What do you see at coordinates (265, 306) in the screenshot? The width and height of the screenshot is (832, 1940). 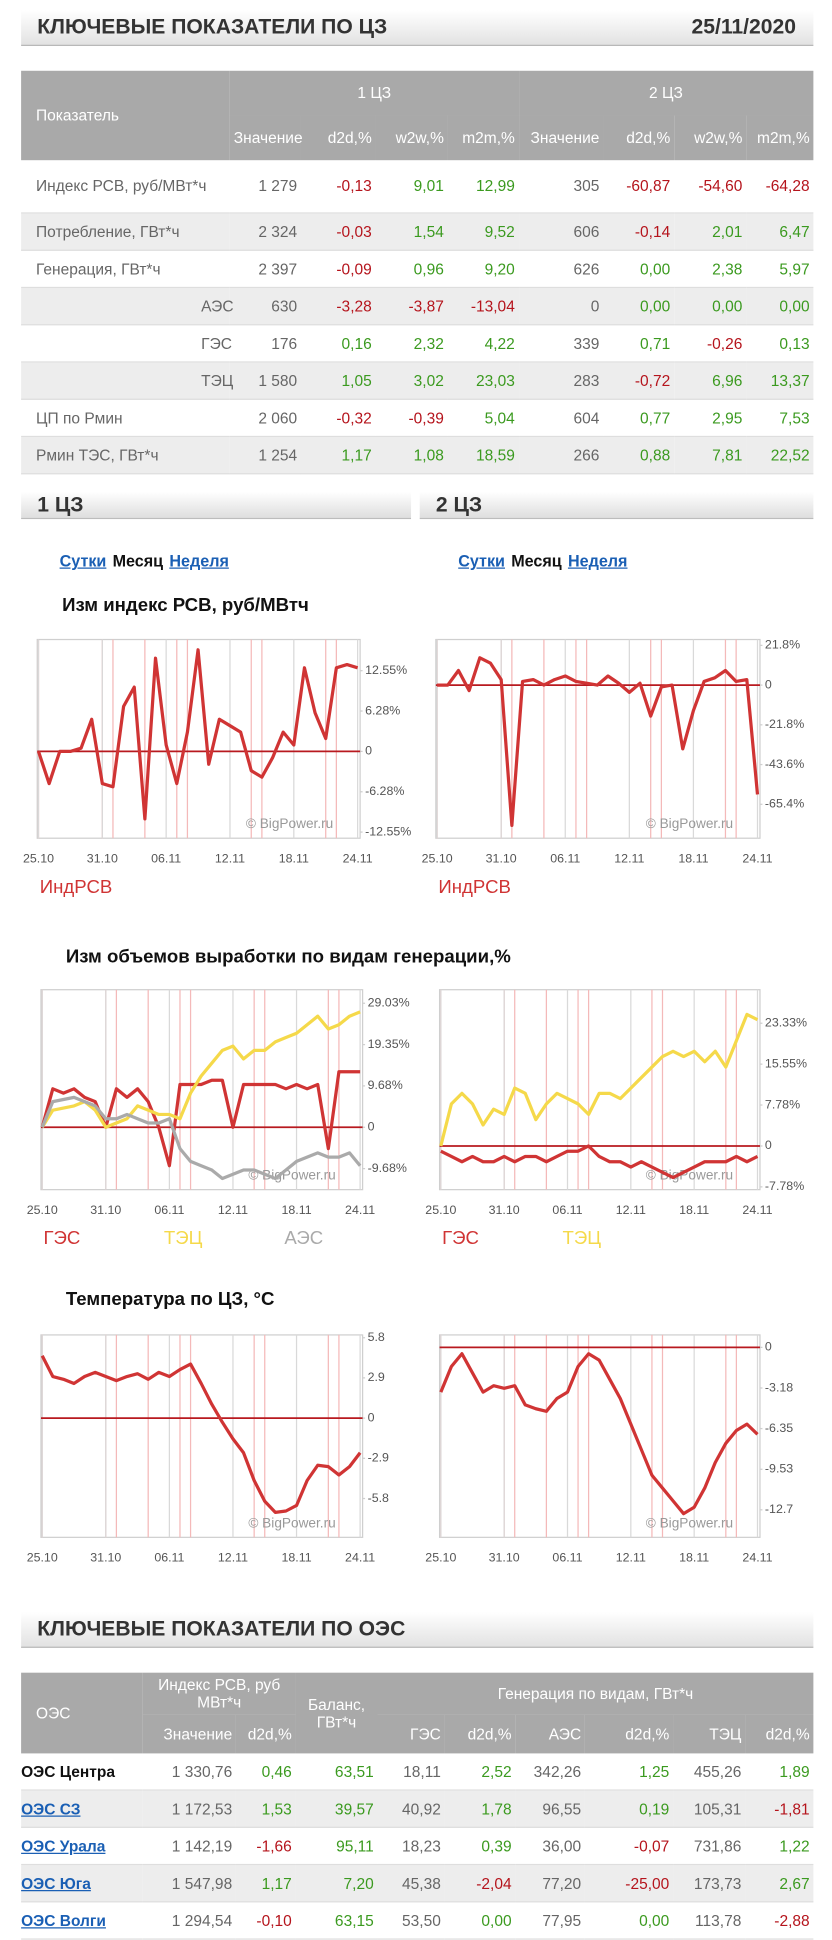 I see `cell: 630` at bounding box center [265, 306].